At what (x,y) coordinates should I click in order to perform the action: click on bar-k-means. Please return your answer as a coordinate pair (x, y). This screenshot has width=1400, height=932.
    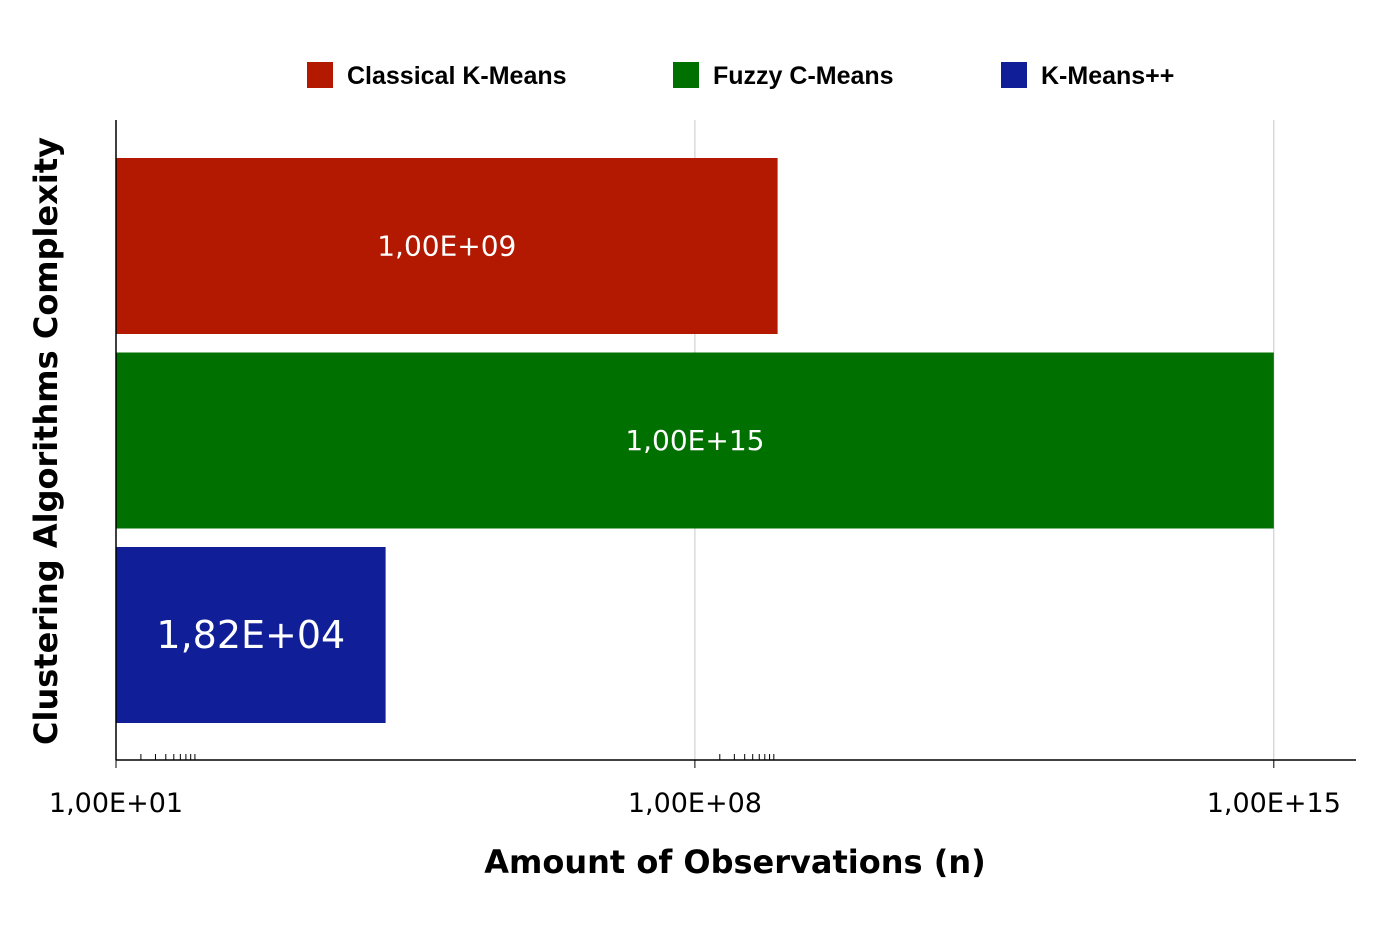
    Looking at the image, I should click on (251, 635).